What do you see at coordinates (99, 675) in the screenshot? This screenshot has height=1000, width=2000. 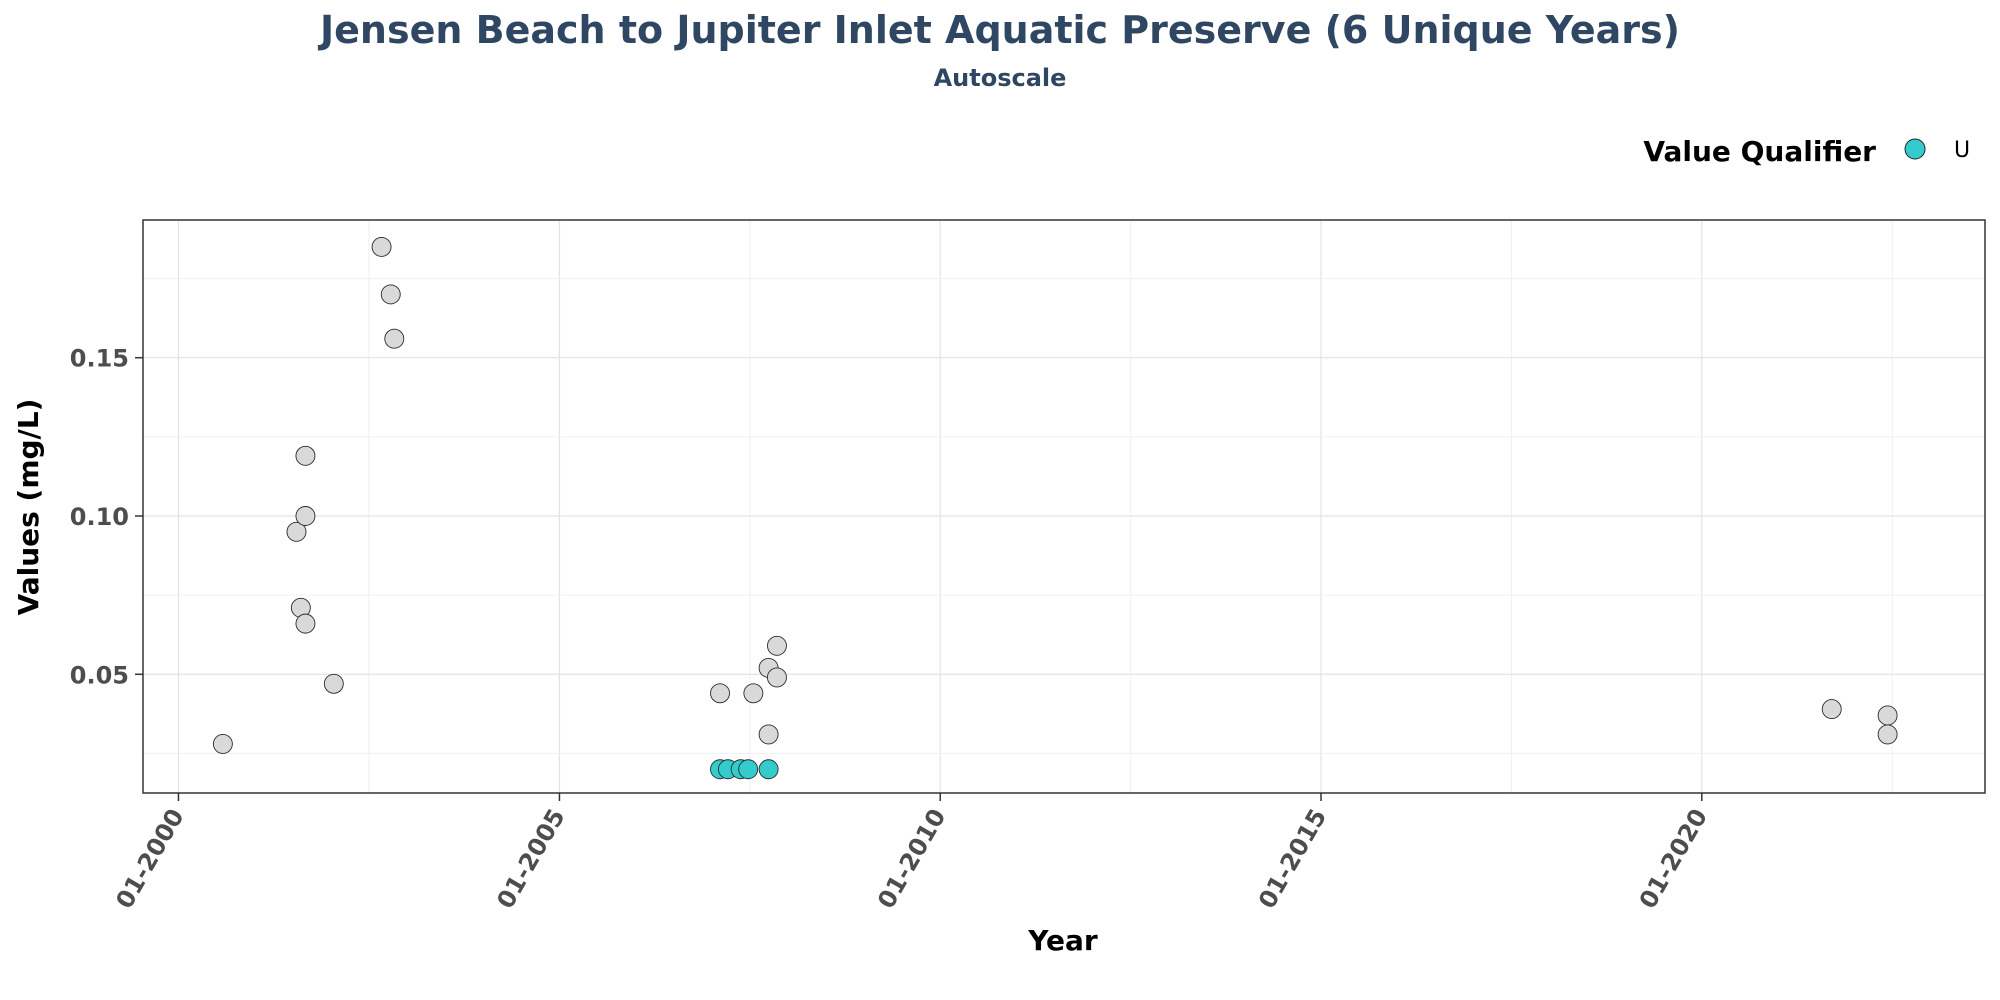 I see `y-tick-label: 0.05` at bounding box center [99, 675].